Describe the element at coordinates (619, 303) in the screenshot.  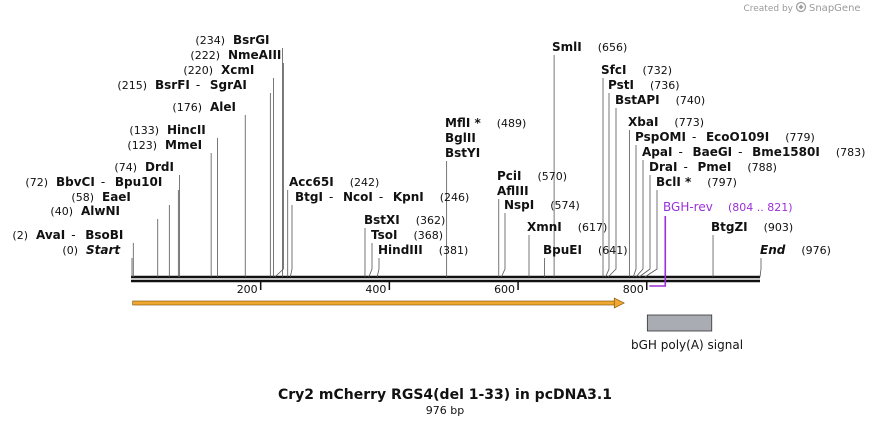
I see `feature-cds-head` at that location.